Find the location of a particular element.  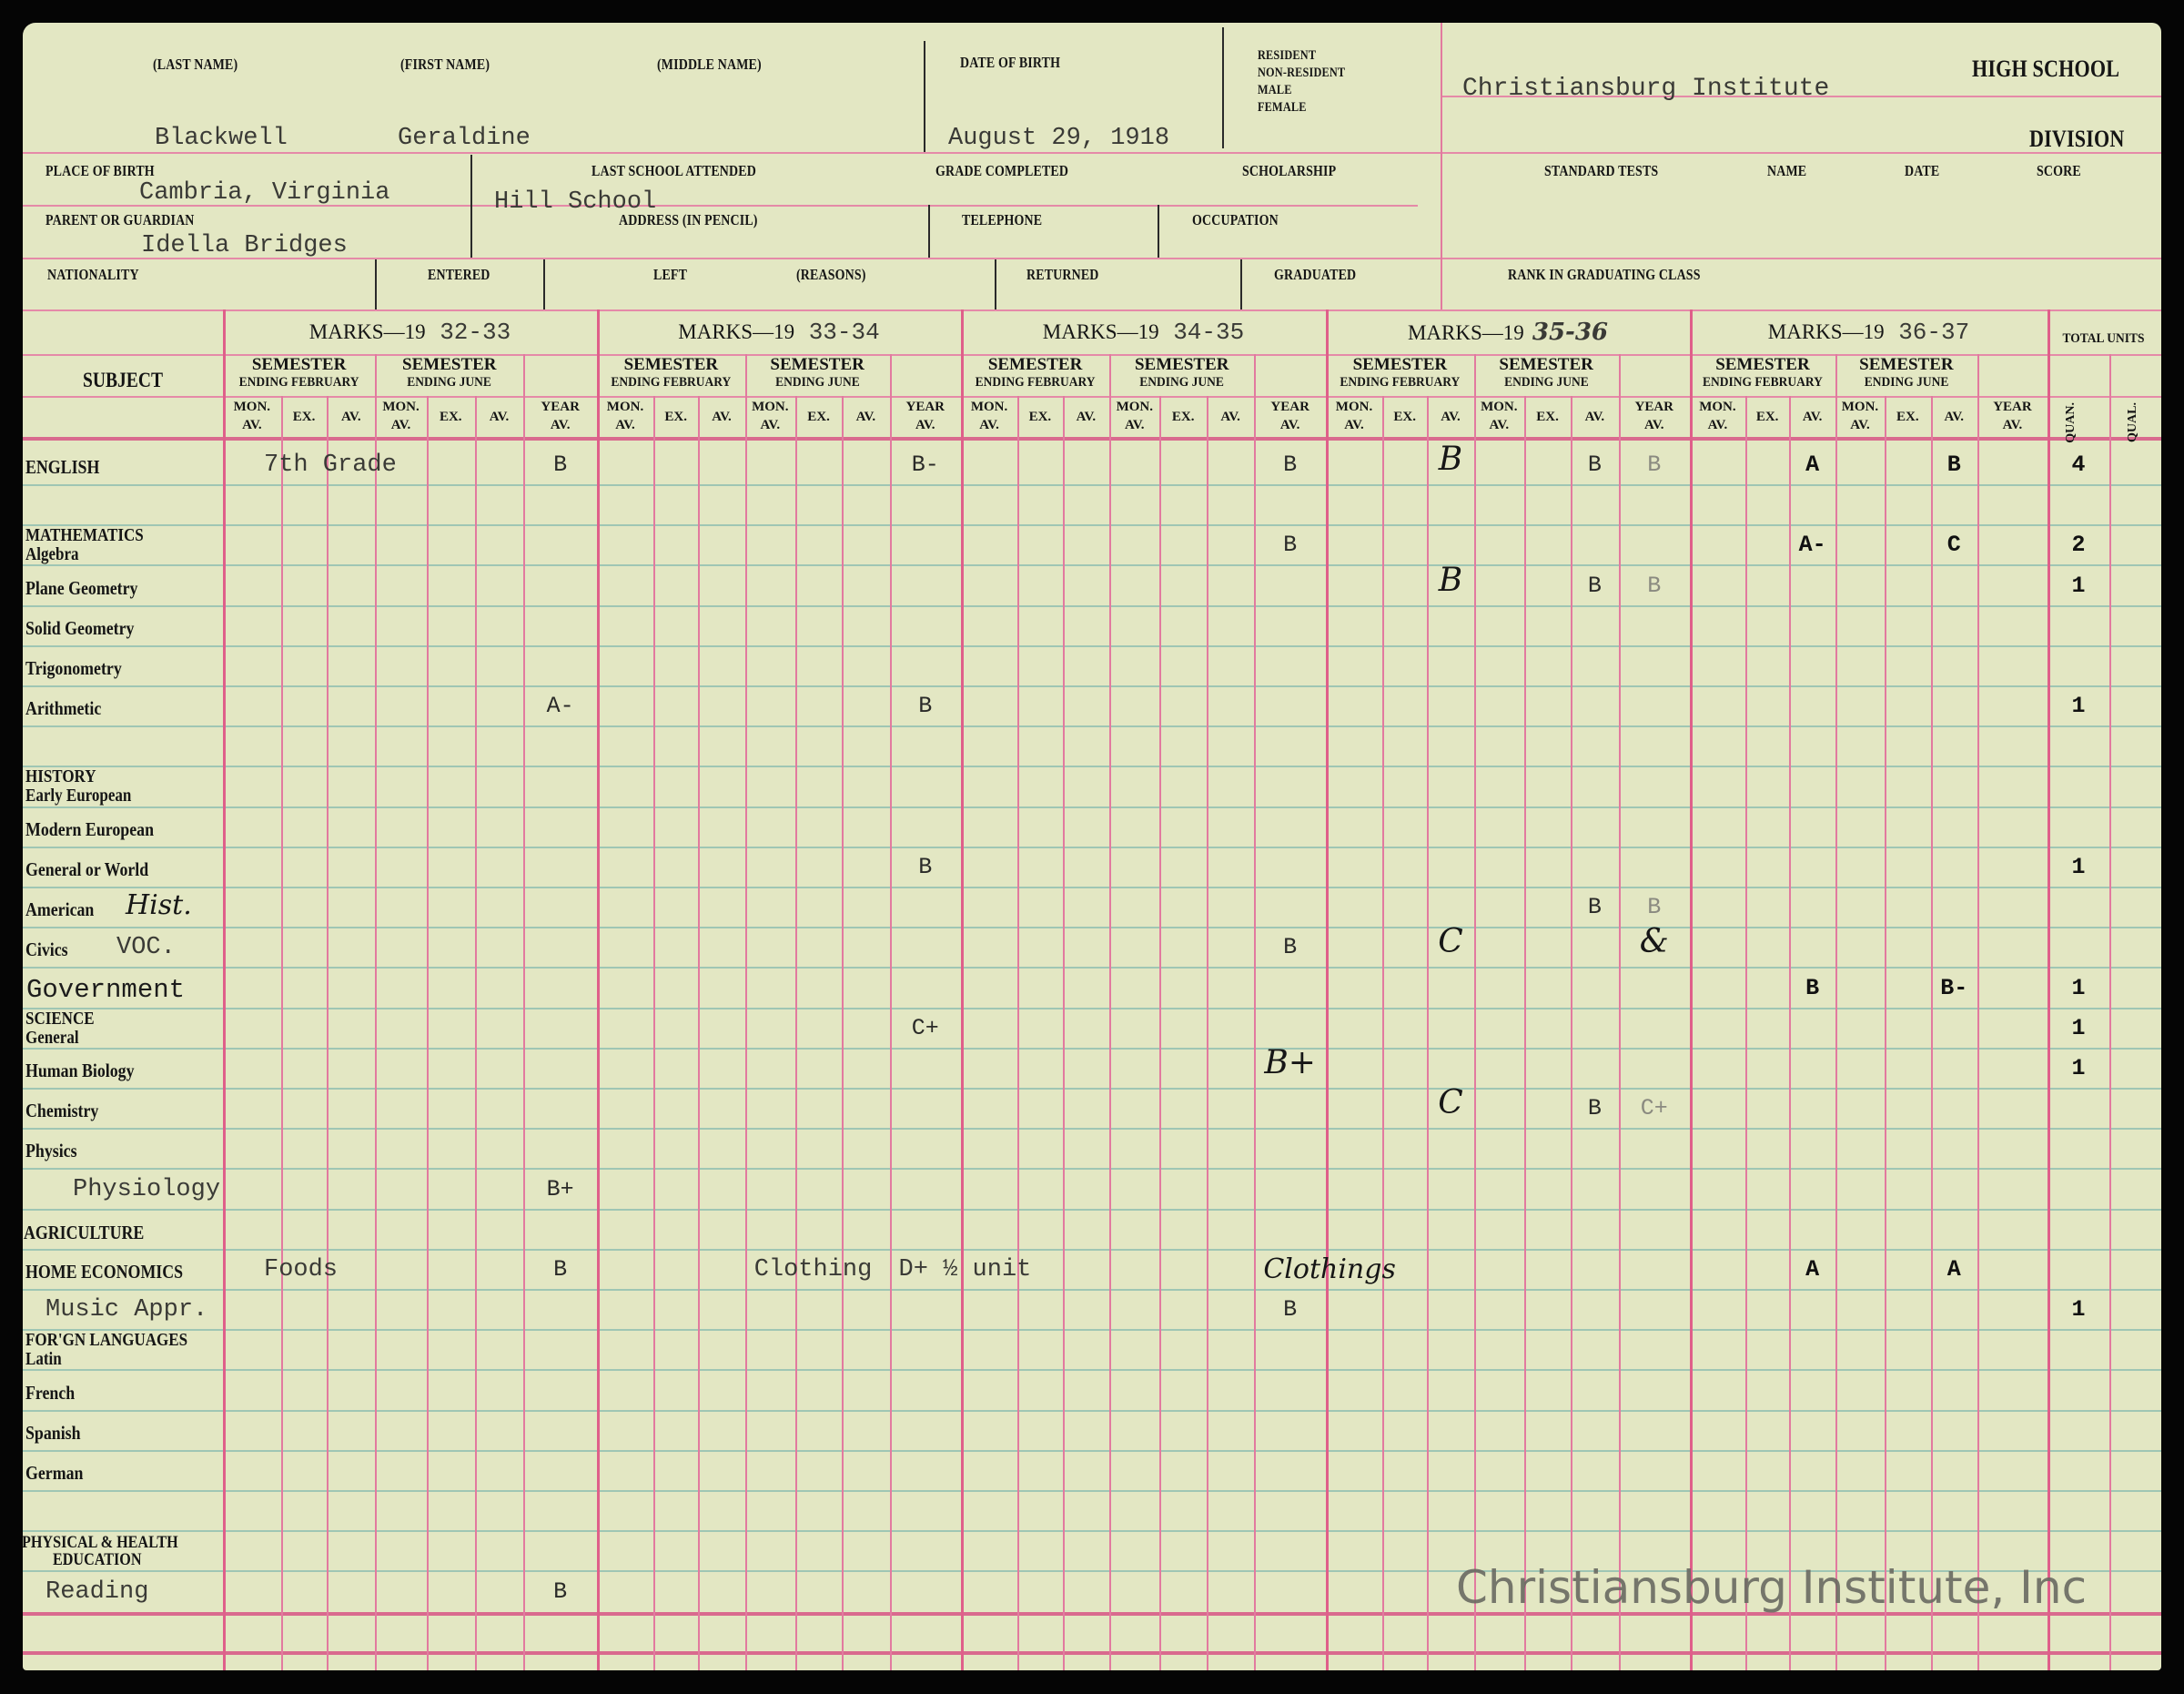

grade-completed-label: GRADE COMPLETED is located at coordinates (1002, 170).